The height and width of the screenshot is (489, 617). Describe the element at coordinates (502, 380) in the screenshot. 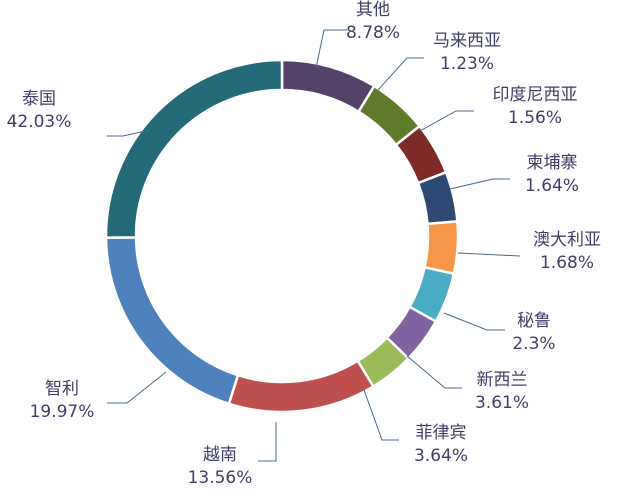

I see `slice-name-6: 新西兰` at that location.